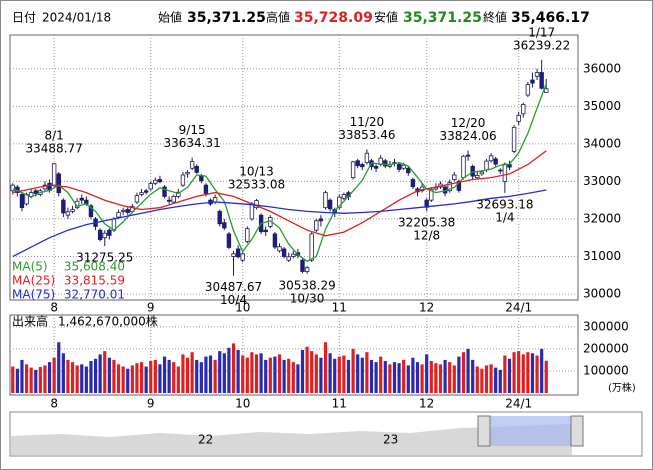 The width and height of the screenshot is (653, 470). Describe the element at coordinates (541, 32) in the screenshot. I see `annotation-date: 1/17` at that location.